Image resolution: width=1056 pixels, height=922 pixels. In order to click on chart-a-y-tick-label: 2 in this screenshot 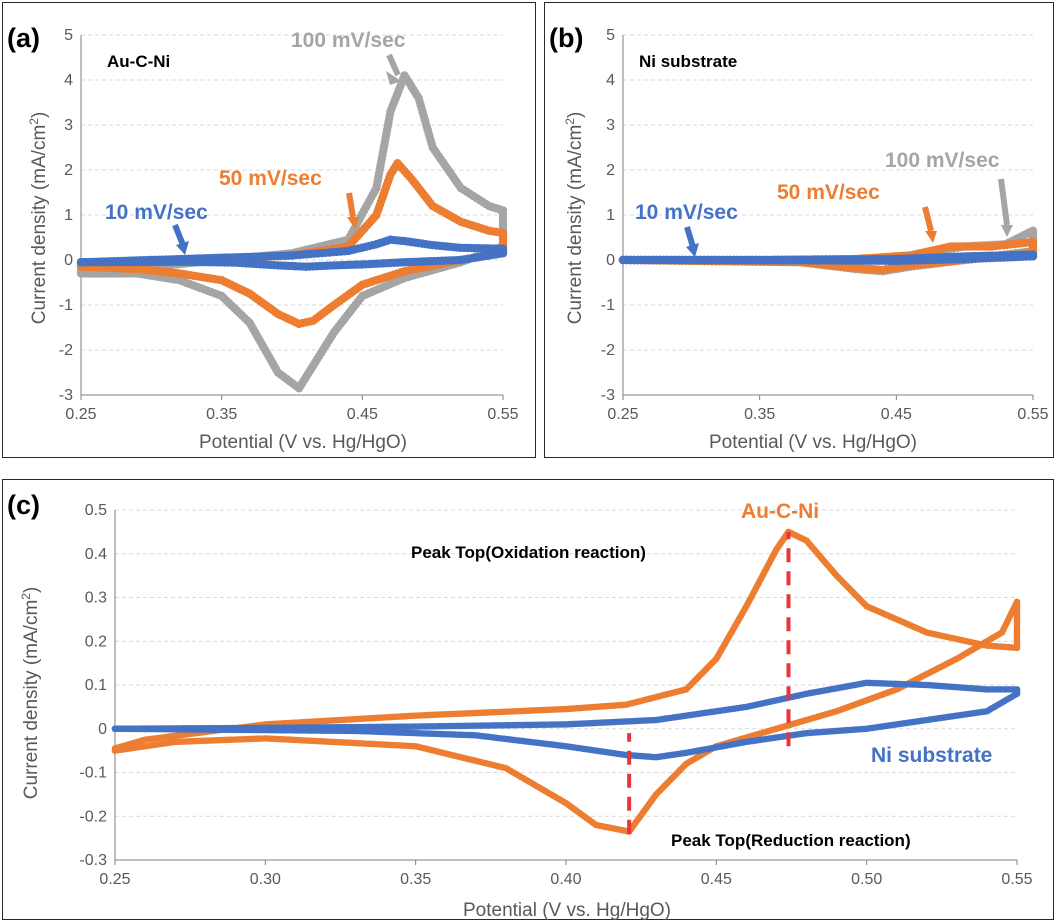, I will do `click(68, 170)`.